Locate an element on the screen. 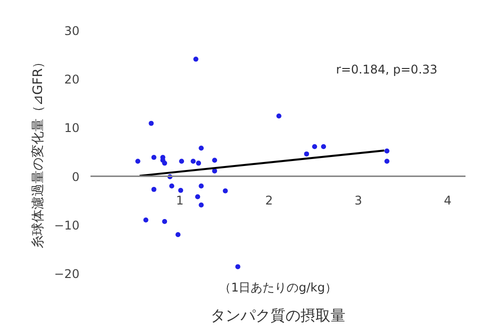  y-tick-label: 20 is located at coordinates (72, 79).